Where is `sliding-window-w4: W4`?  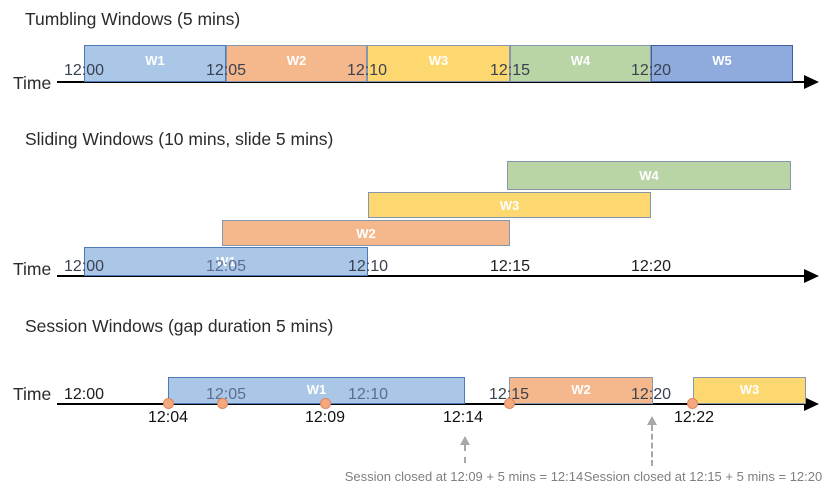 sliding-window-w4: W4 is located at coordinates (649, 175).